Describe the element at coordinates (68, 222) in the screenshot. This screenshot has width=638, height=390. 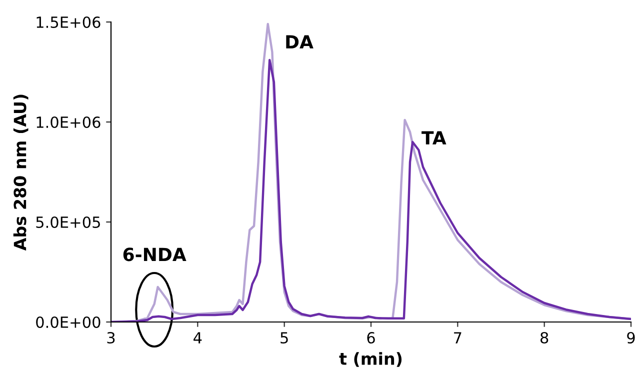
I see `y-tick-label: 5.0E+05` at that location.